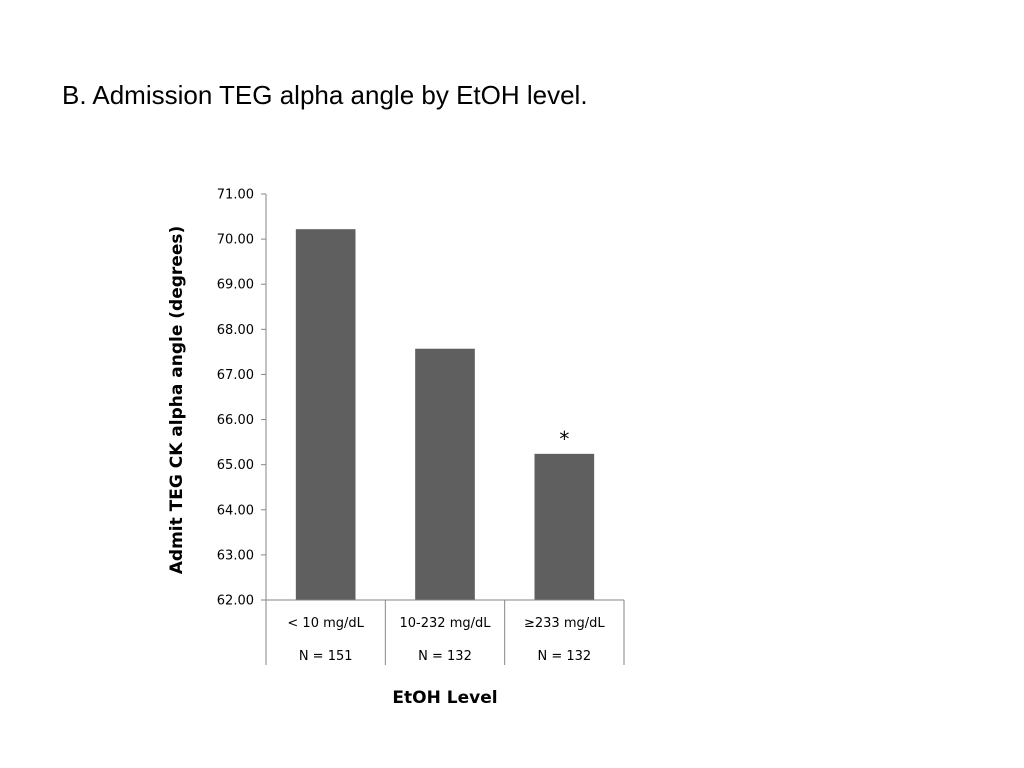 The height and width of the screenshot is (768, 1024). I want to click on sample-size-label: N = 151, so click(326, 656).